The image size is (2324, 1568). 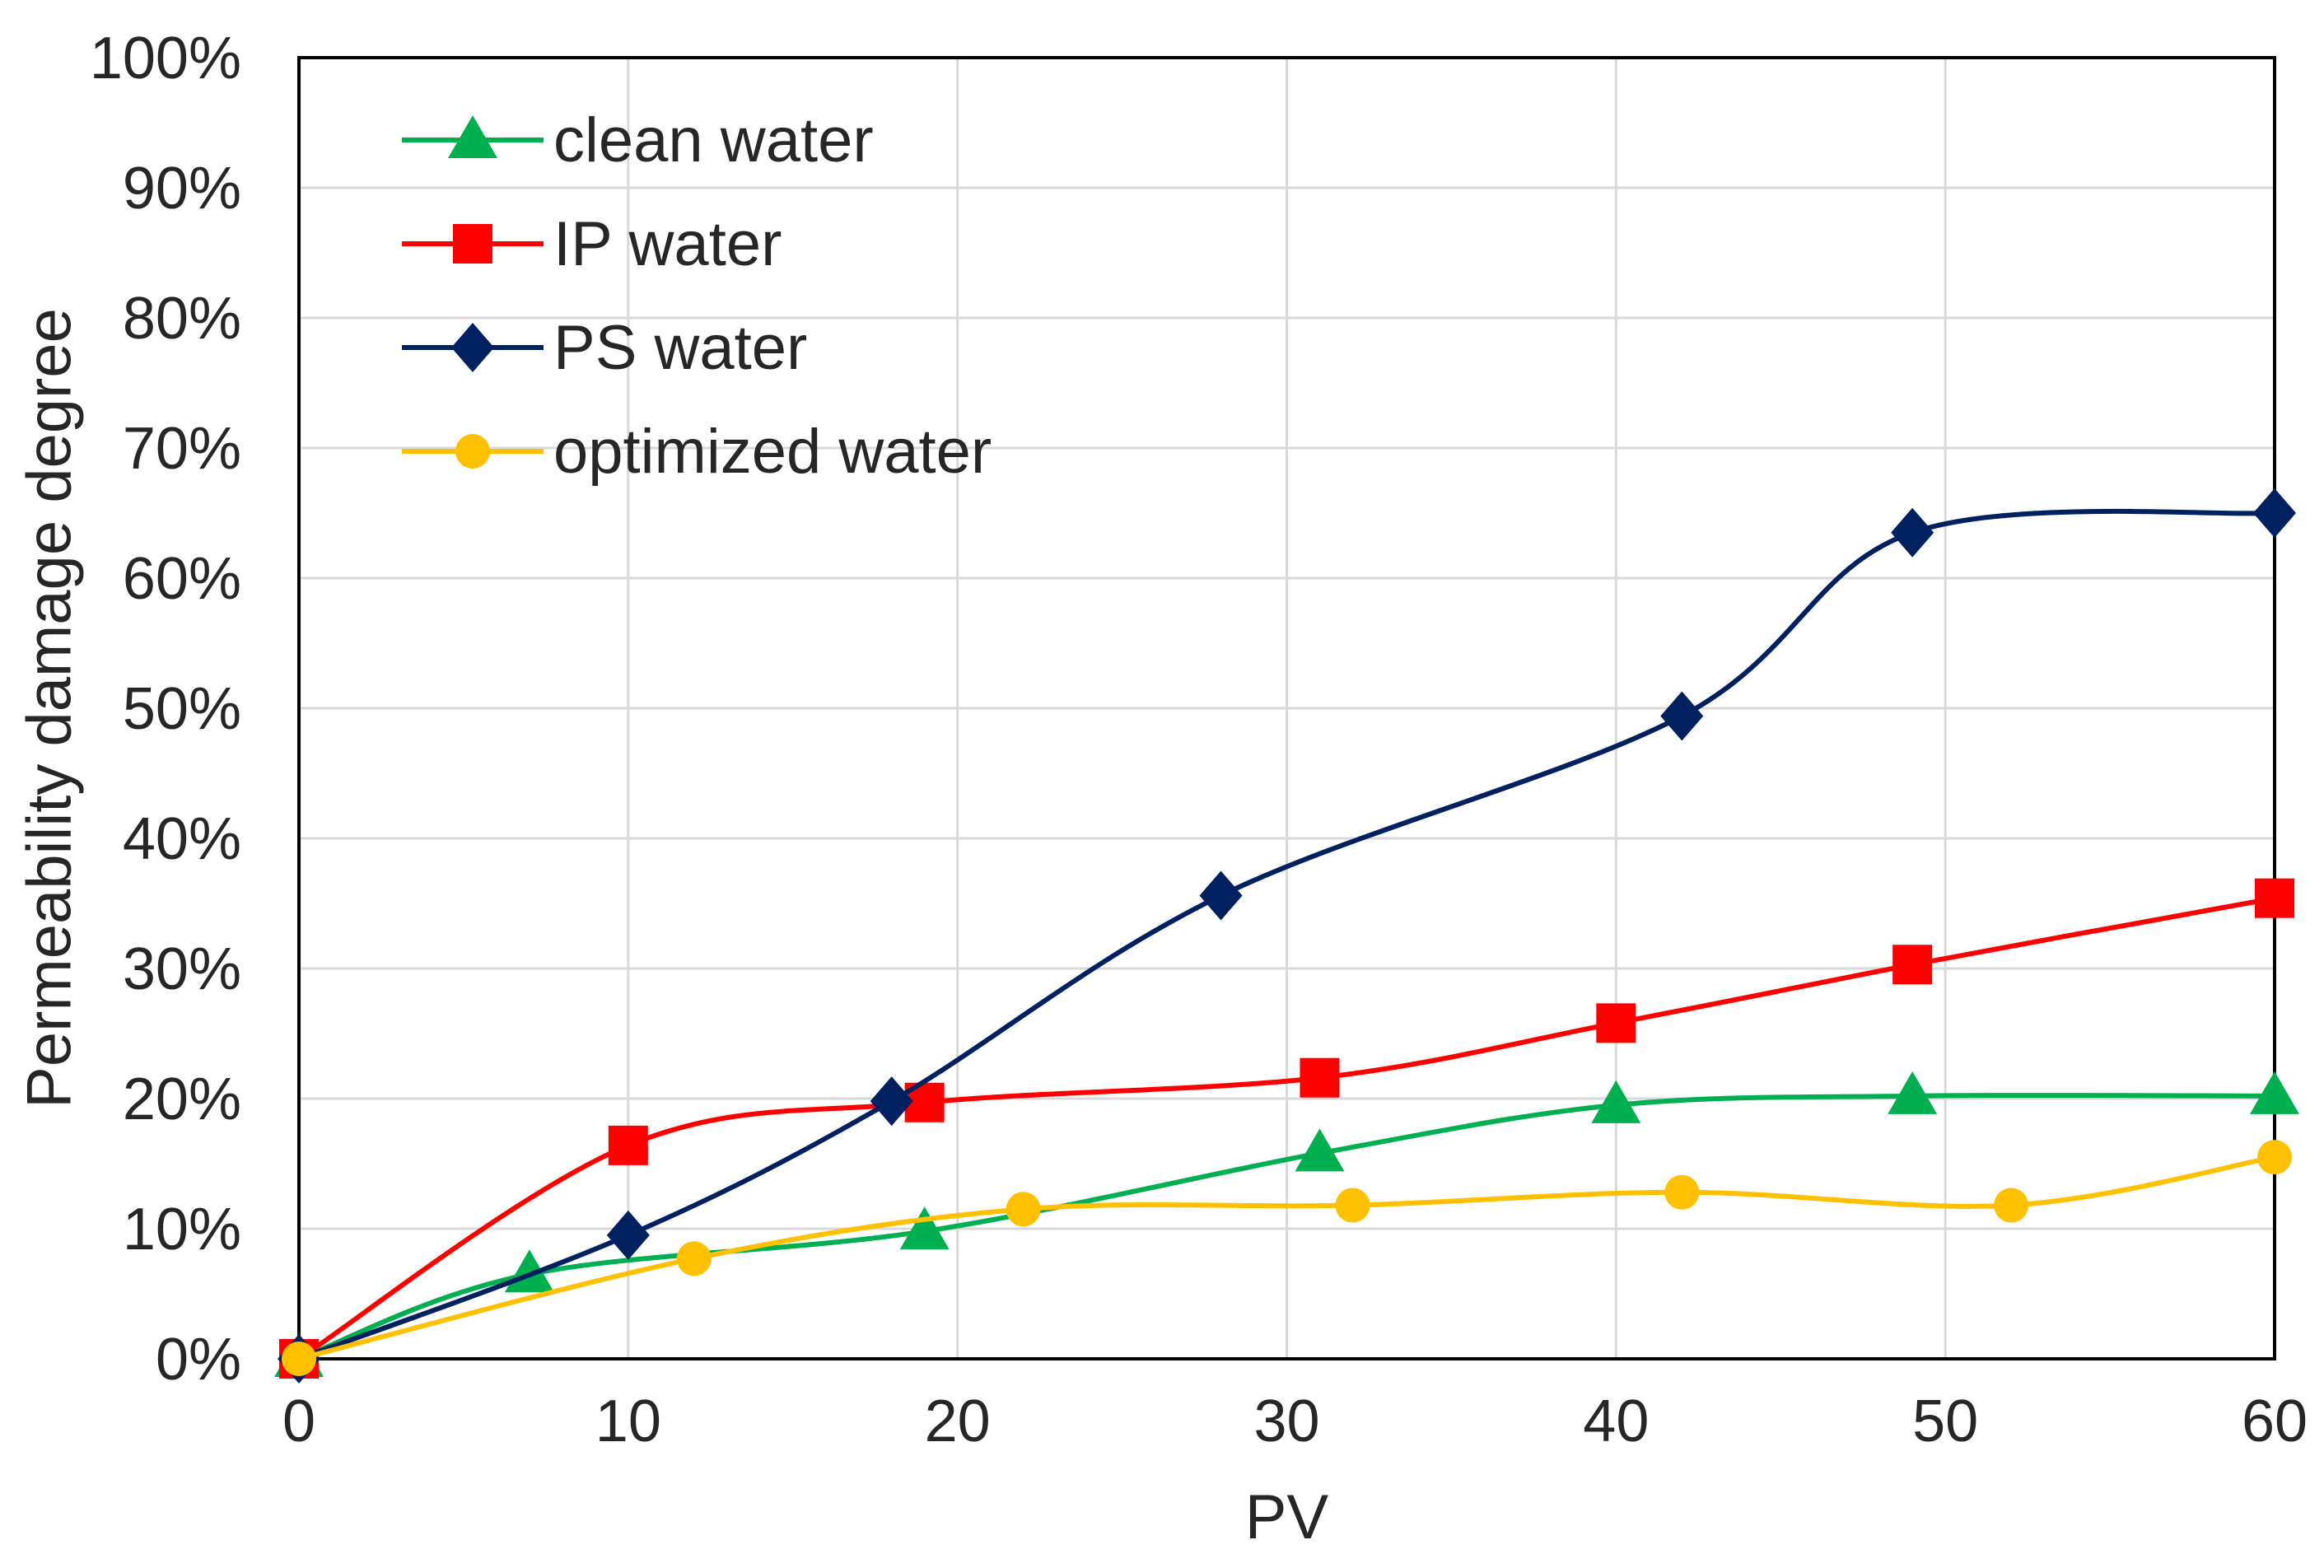 What do you see at coordinates (1945, 1421) in the screenshot?
I see `x-tick-label: 50` at bounding box center [1945, 1421].